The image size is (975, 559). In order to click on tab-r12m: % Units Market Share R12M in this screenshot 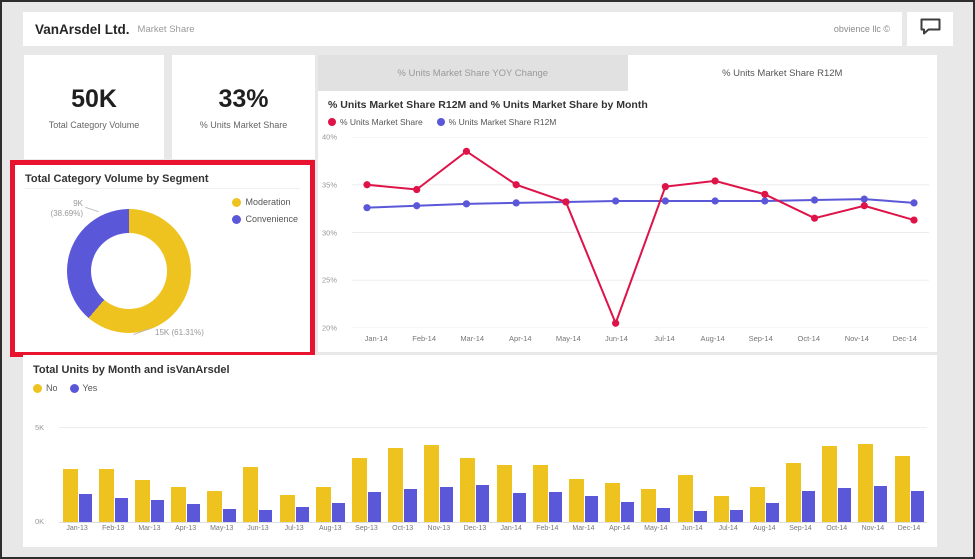, I will do `click(782, 73)`.